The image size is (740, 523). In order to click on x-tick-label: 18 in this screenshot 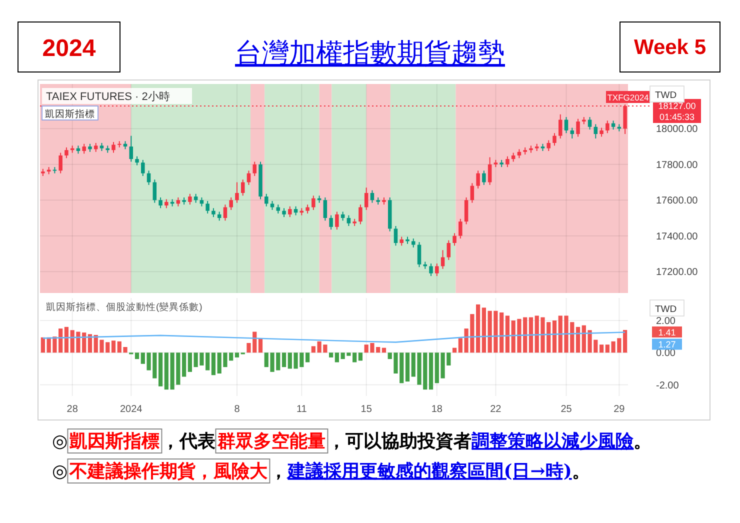, I will do `click(437, 409)`.